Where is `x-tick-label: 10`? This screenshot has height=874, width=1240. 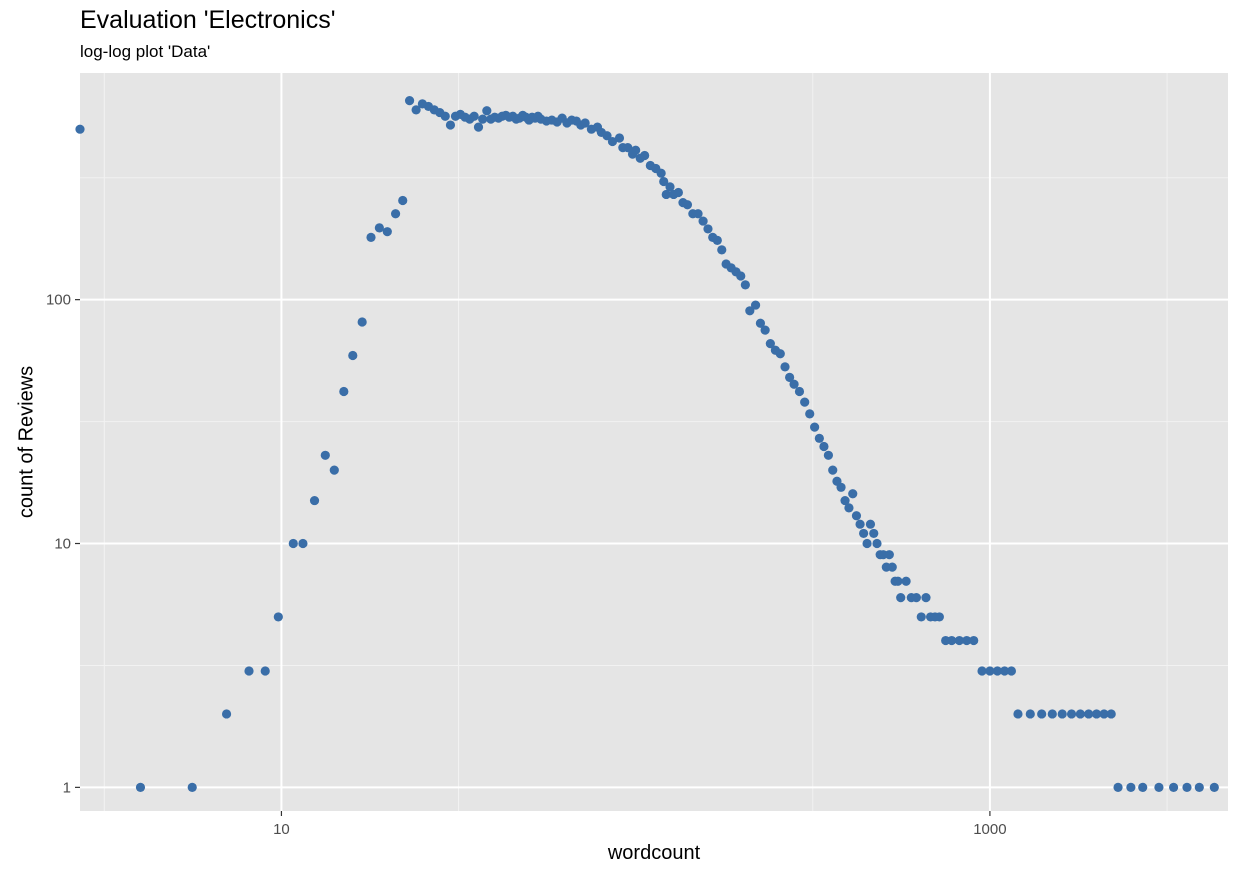
x-tick-label: 10 is located at coordinates (281, 829).